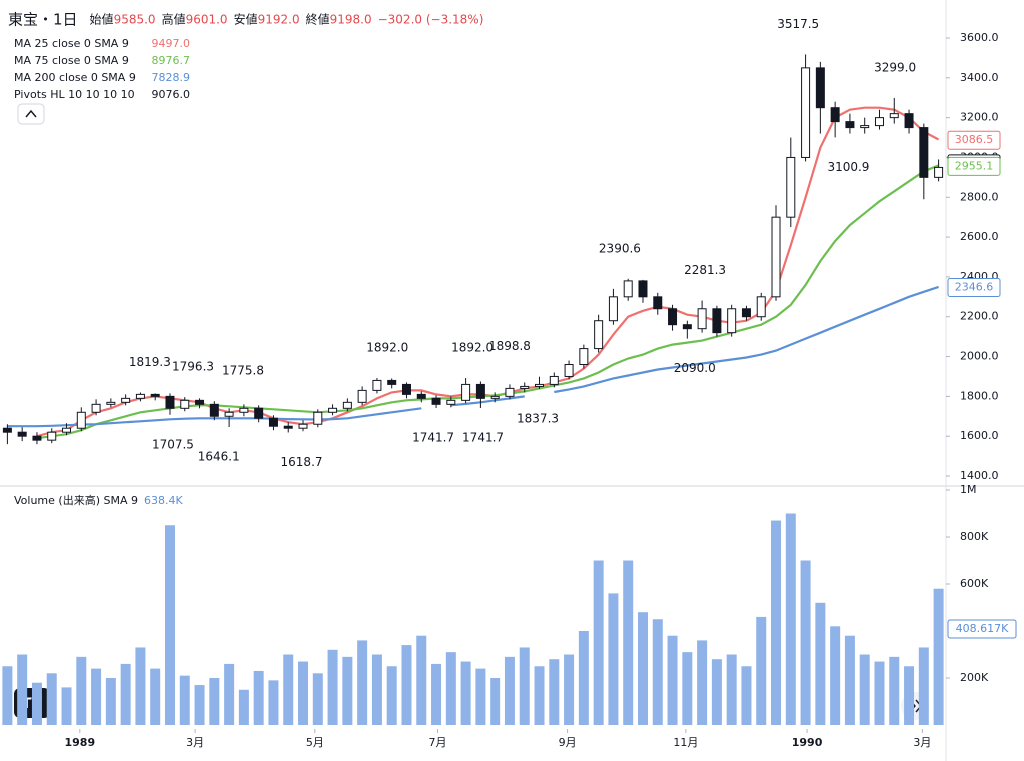  What do you see at coordinates (174, 19) in the screenshot?
I see `ohlc-label: 高値` at bounding box center [174, 19].